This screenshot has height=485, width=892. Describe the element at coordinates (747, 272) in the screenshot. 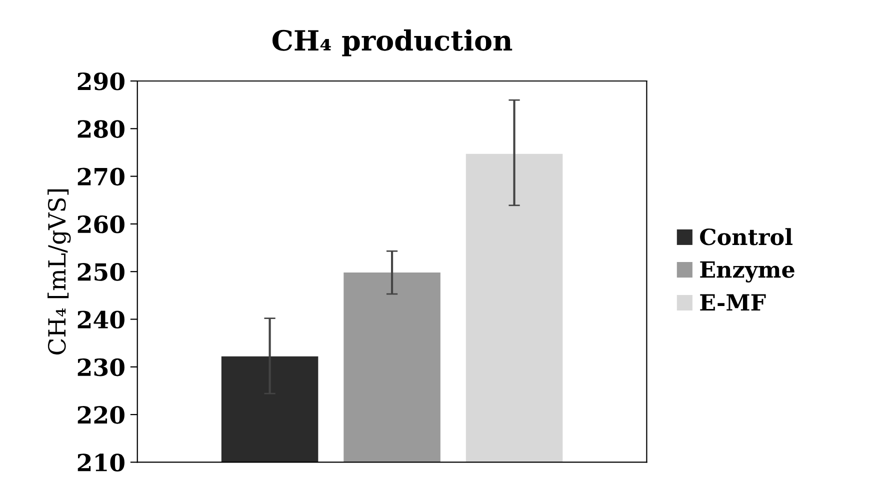

I see `legend-label: Enzyme` at that location.